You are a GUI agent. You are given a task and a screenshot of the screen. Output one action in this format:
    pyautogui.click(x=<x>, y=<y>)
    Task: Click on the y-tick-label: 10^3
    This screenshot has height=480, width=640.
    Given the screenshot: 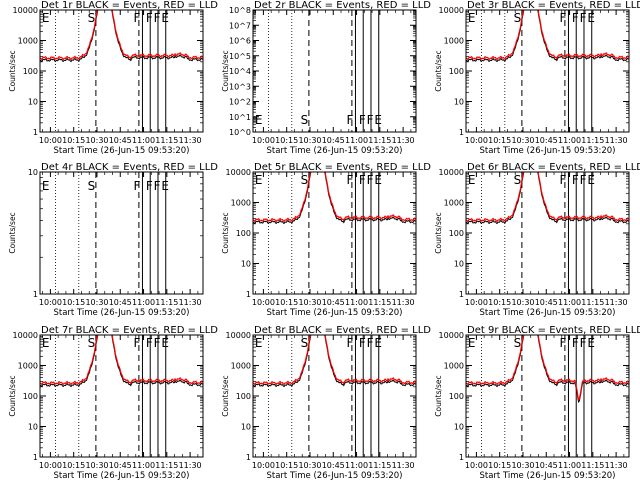 What is the action you would take?
    pyautogui.click(x=240, y=86)
    